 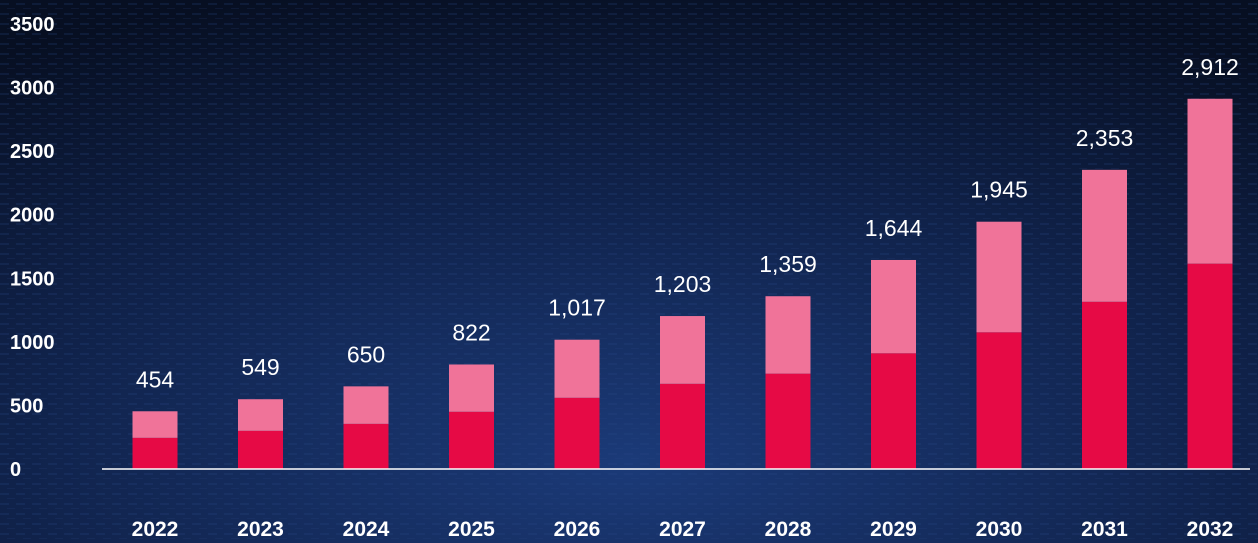 I want to click on x-tick-label: 2026, so click(x=577, y=529).